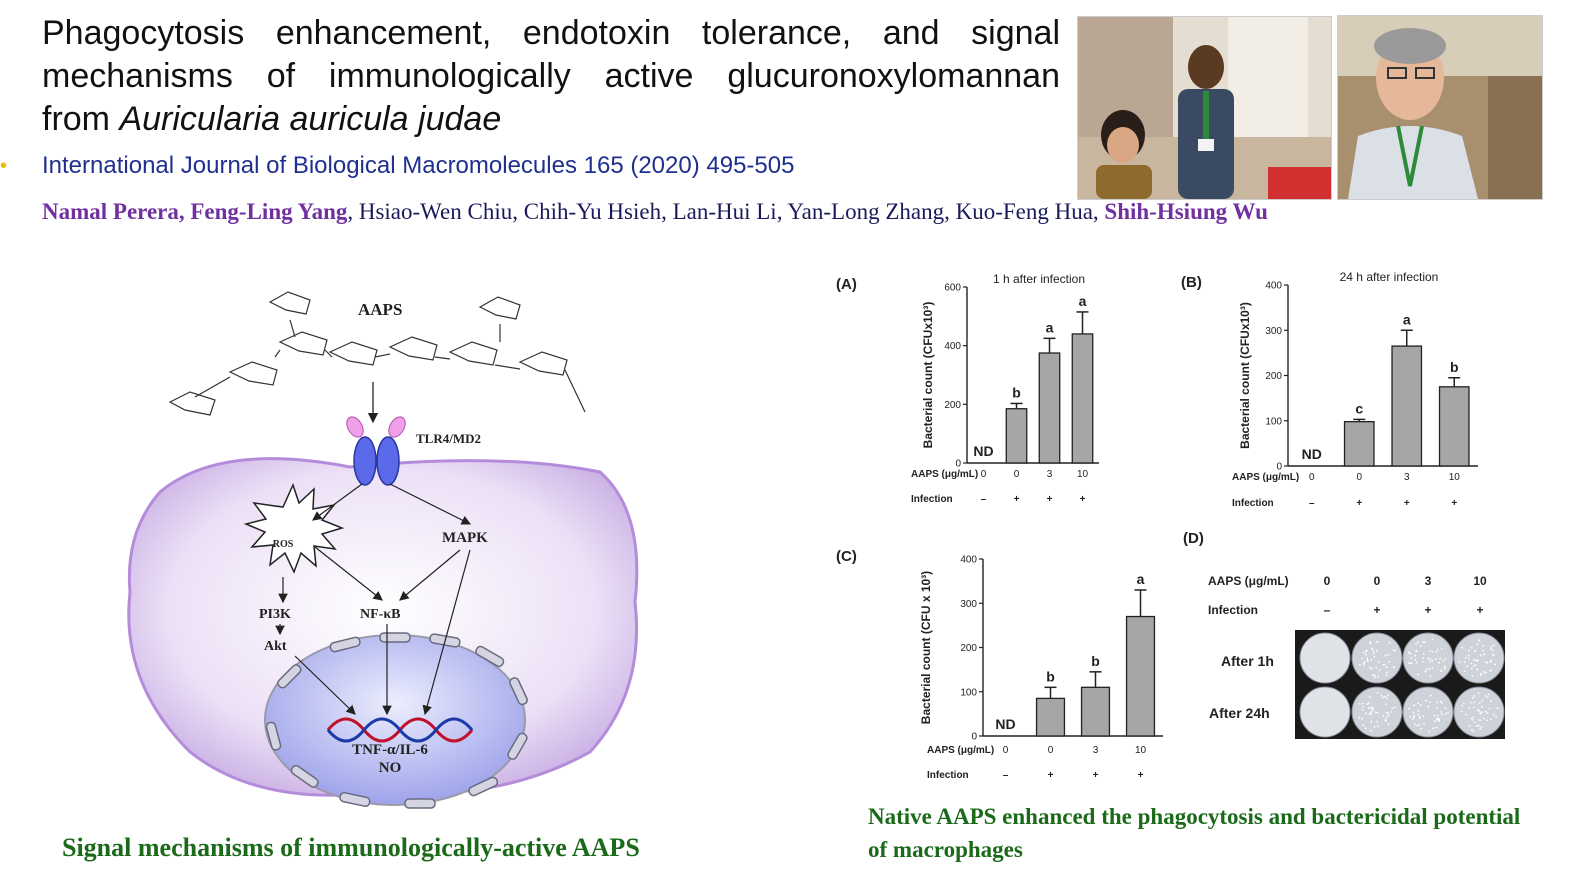  Describe the element at coordinates (310, 119) in the screenshot. I see `title-species: Auricularia auricula judae` at that location.